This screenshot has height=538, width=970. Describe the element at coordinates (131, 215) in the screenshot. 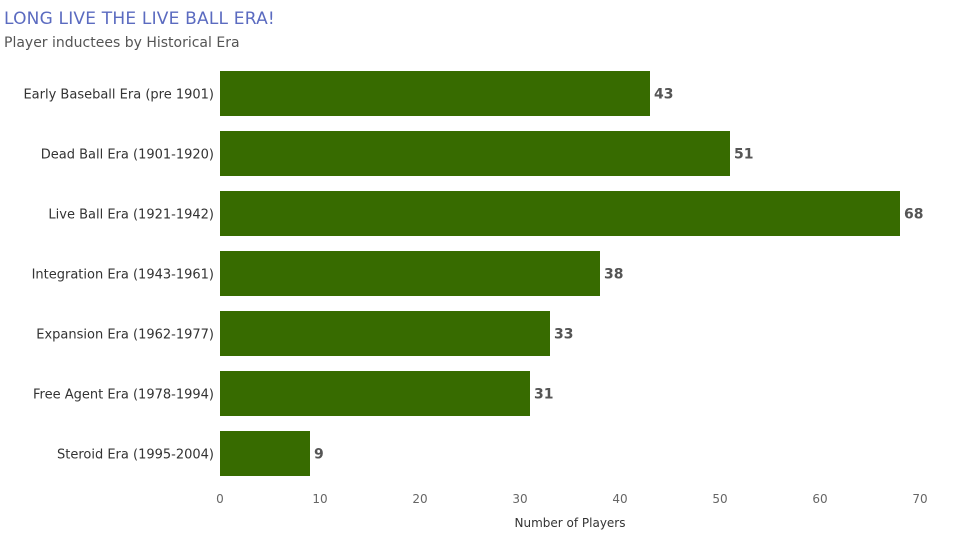

I see `category-label: Live Ball Era (1921-1942)` at that location.